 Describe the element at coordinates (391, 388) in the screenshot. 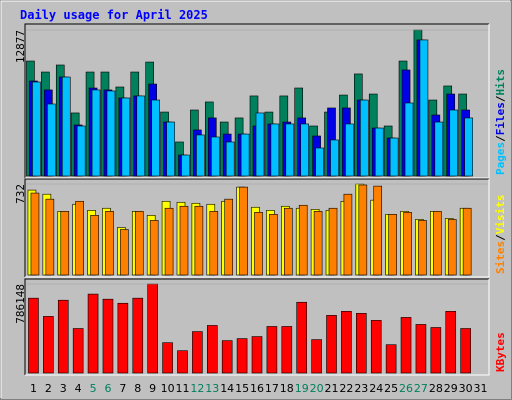

I see `x-tick-label: 25` at that location.